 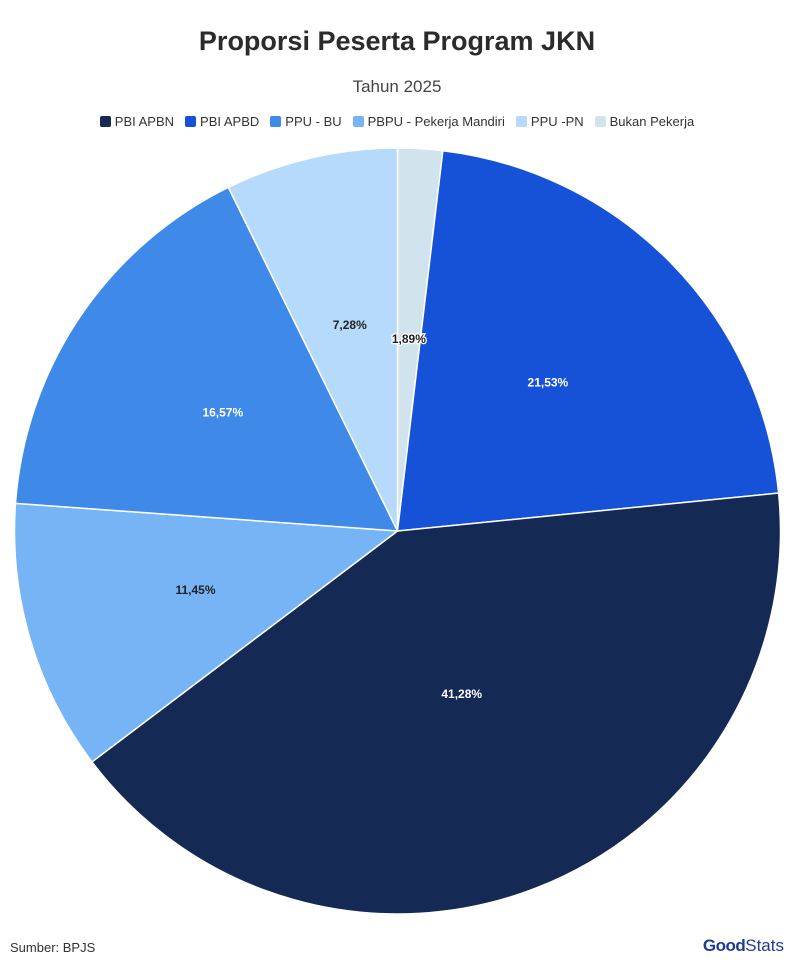 I want to click on legend-label: PBPU - Pekerja Mandiri, so click(x=436, y=121).